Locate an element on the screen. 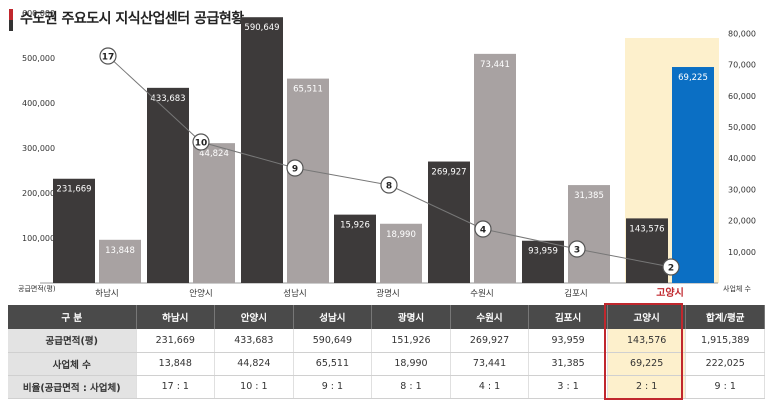 This screenshot has height=407, width=773. table-cell: 151,926 is located at coordinates (411, 341).